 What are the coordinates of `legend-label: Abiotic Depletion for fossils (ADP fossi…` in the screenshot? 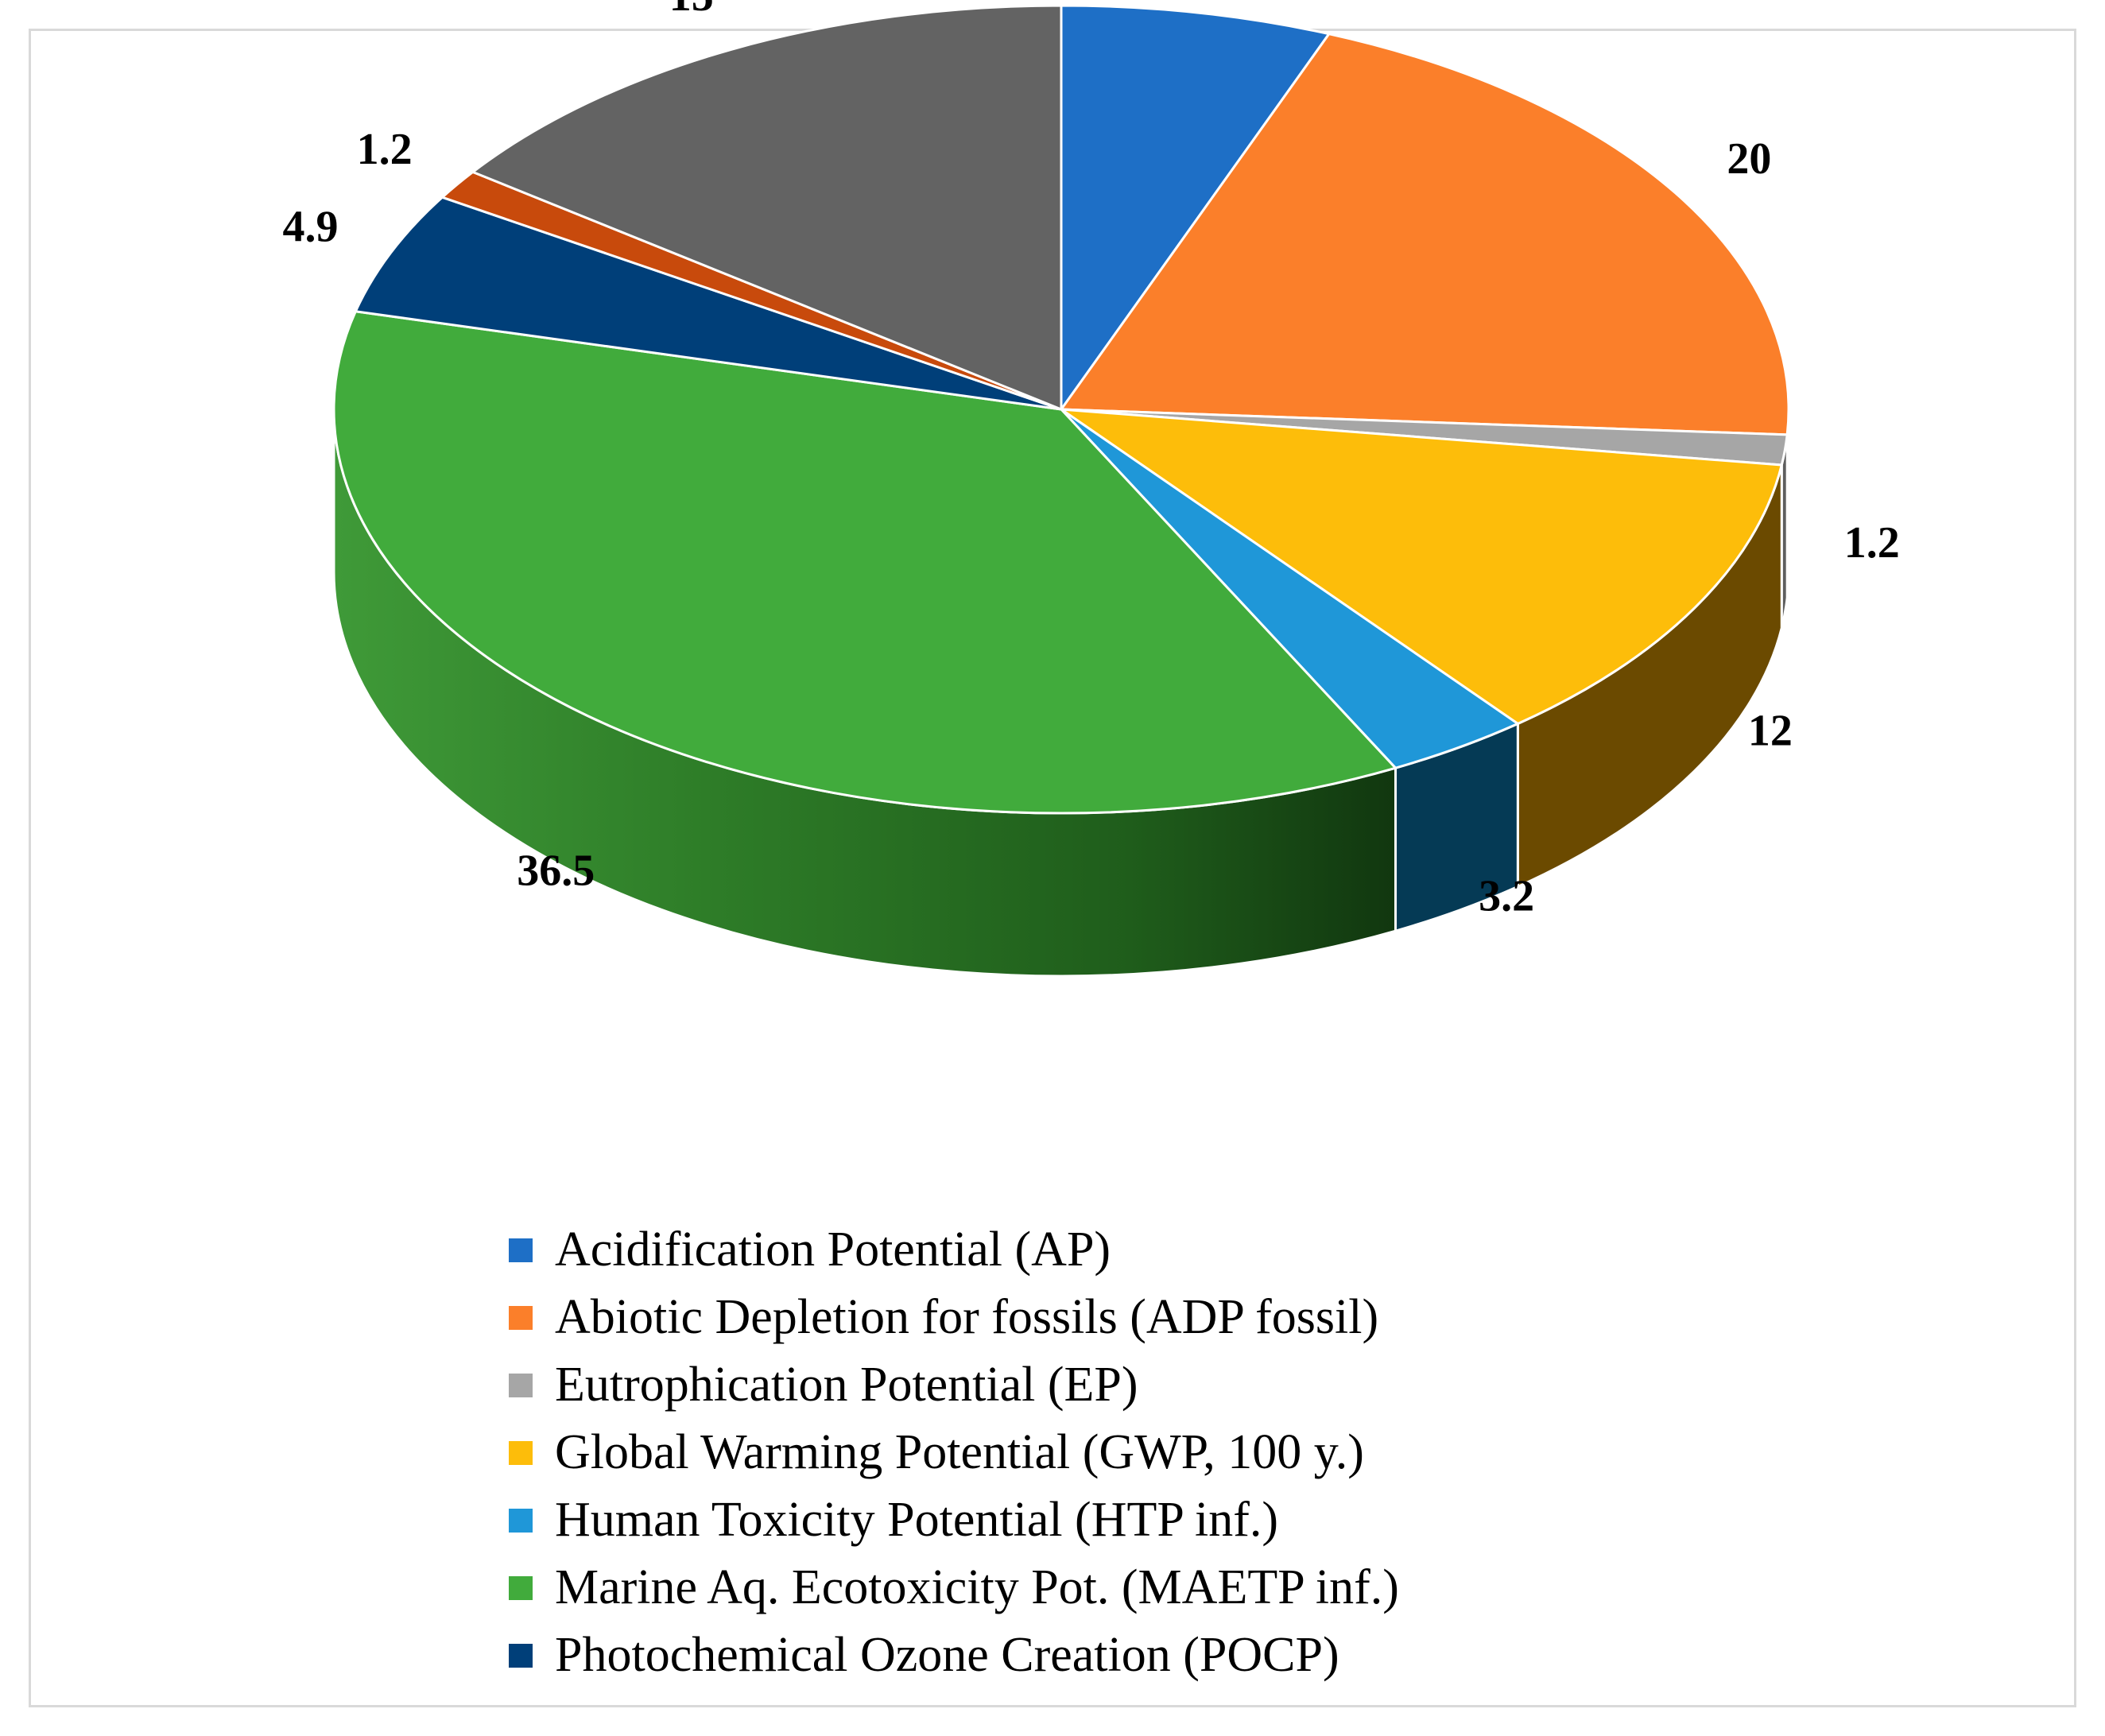 It's located at (967, 1317).